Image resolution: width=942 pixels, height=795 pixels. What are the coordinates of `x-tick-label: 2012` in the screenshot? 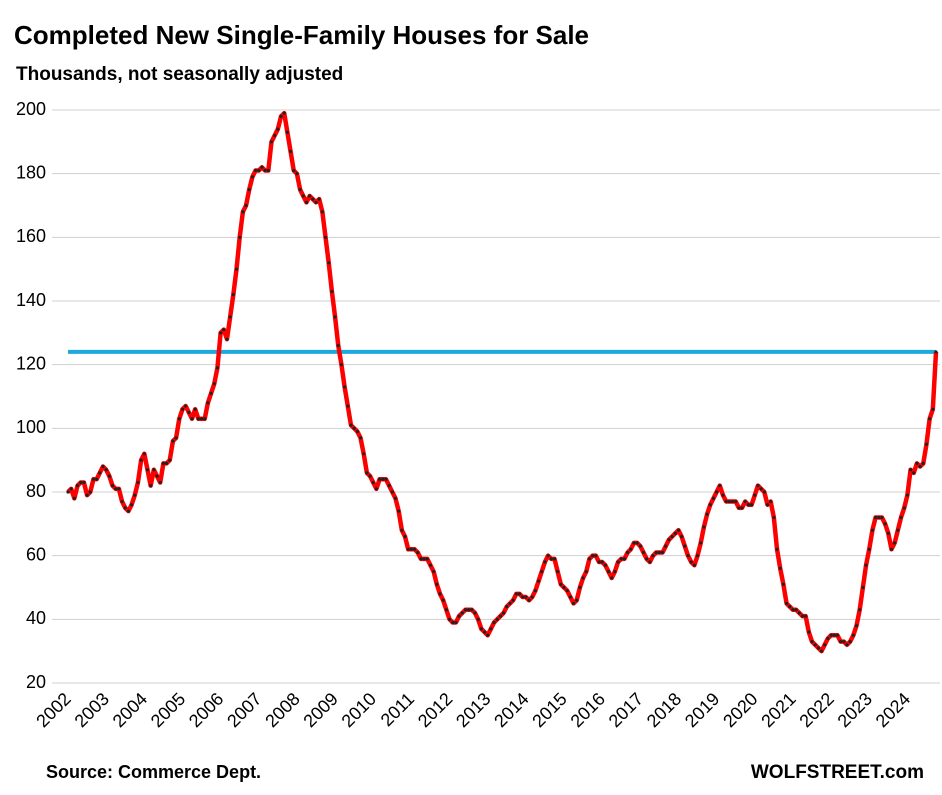 It's located at (435, 710).